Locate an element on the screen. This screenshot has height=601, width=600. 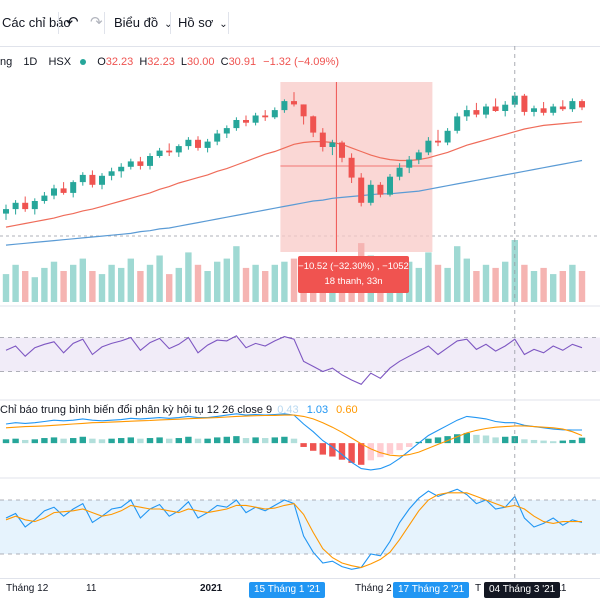
time-label-prefix: T is located at coordinates (478, 588).